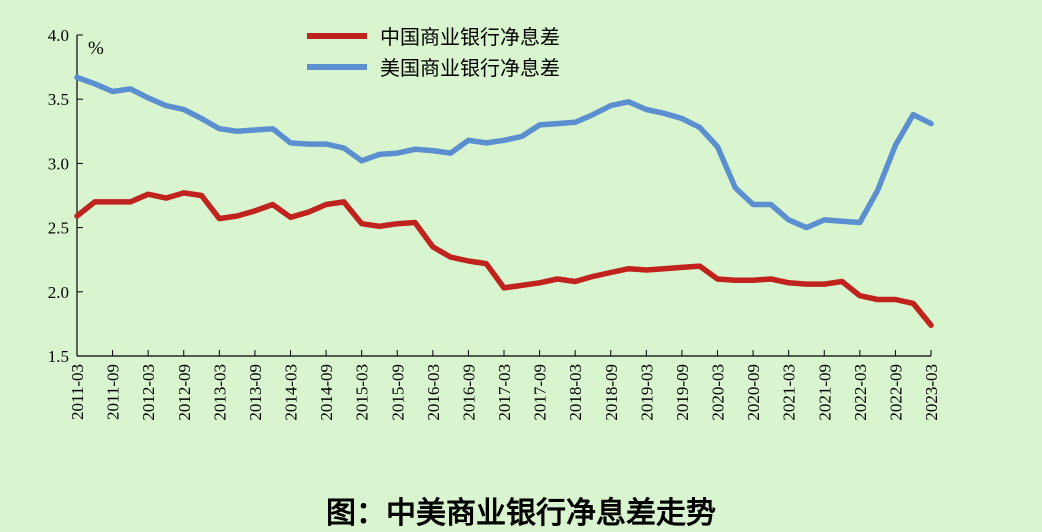  I want to click on x-tick-label: 2019-09, so click(682, 392).